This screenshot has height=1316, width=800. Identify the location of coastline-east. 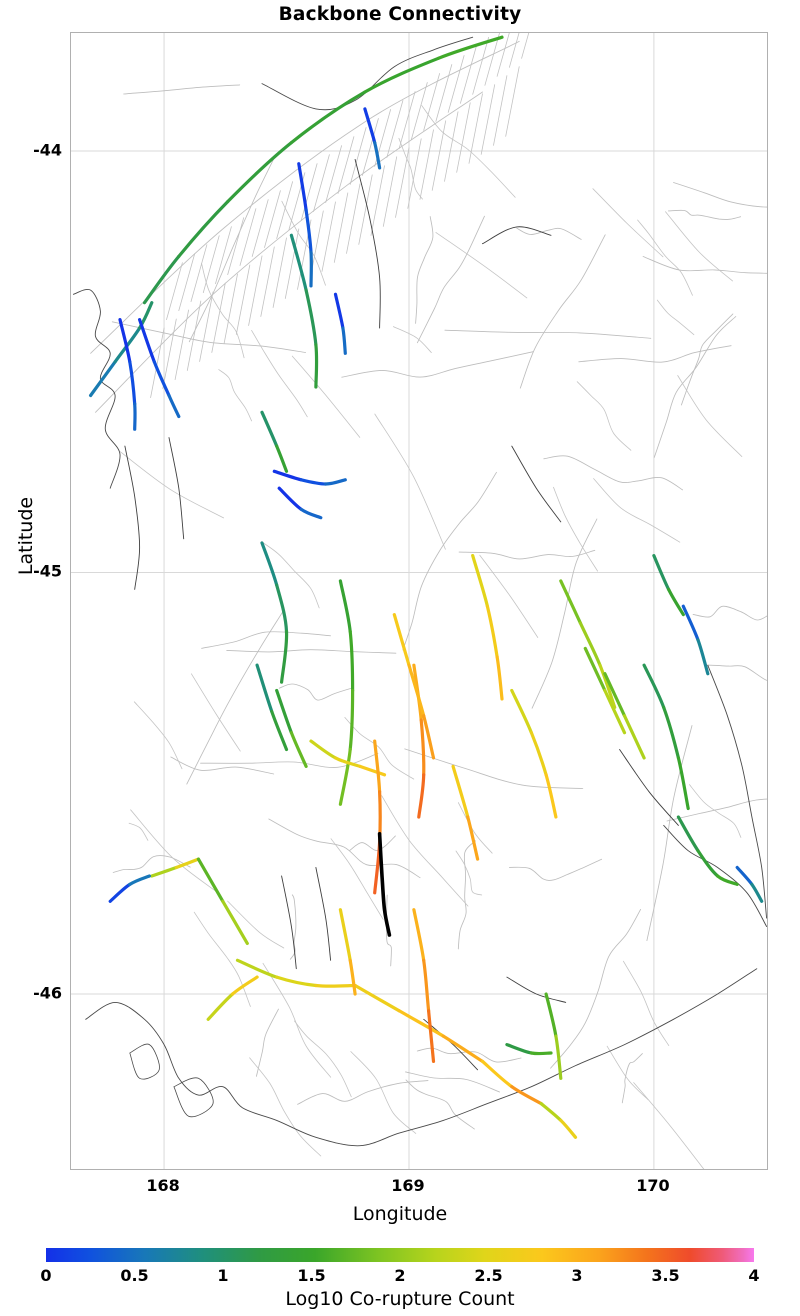
(737, 791).